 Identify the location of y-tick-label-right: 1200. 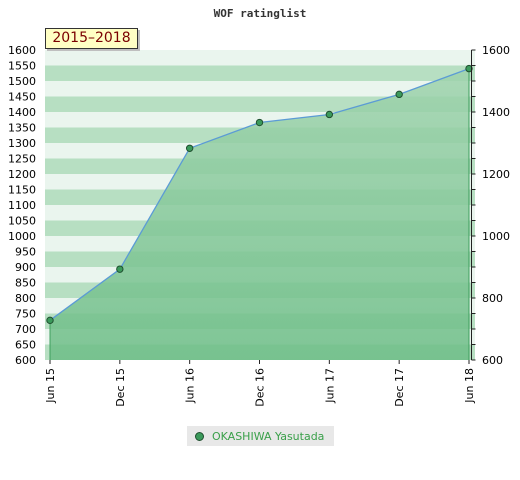
(496, 174).